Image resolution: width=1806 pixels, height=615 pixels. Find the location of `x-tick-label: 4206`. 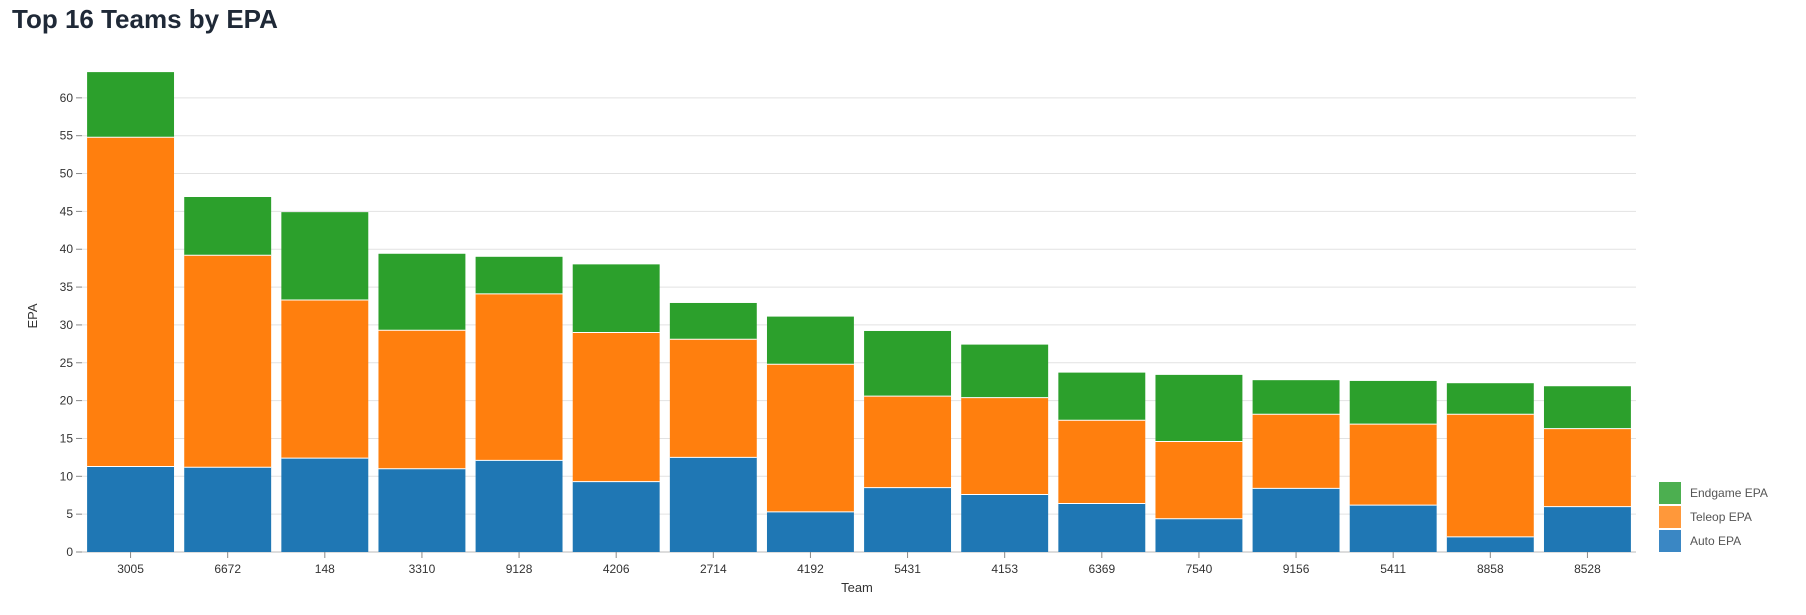

x-tick-label: 4206 is located at coordinates (616, 569).